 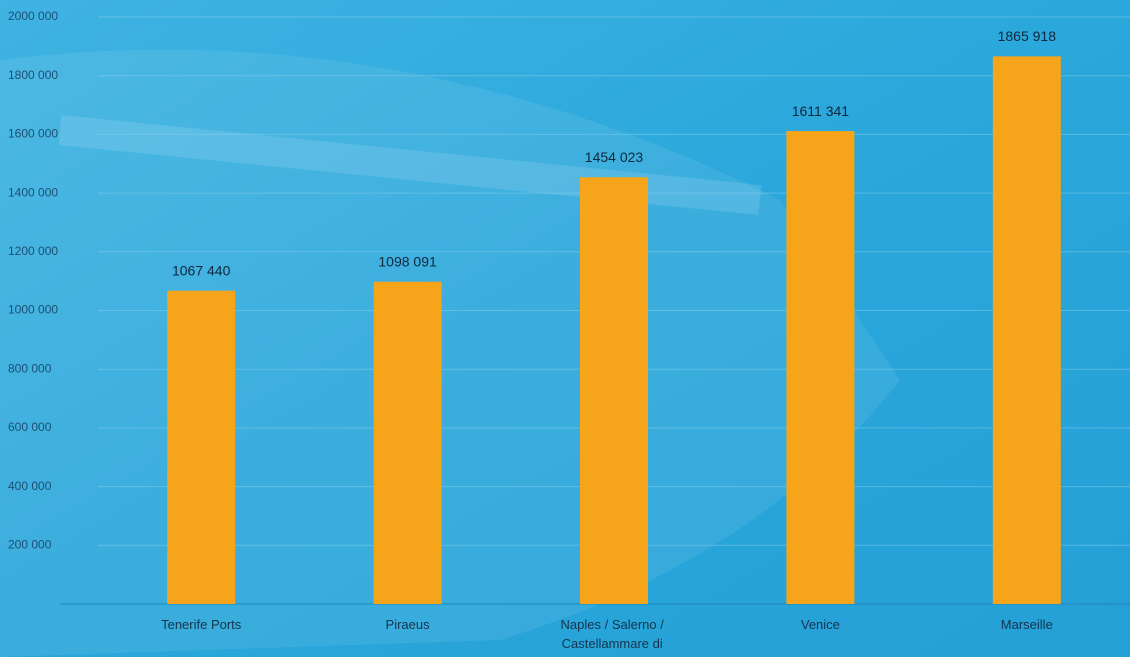 What do you see at coordinates (33, 16) in the screenshot?
I see `y-tick-label: 2000 000` at bounding box center [33, 16].